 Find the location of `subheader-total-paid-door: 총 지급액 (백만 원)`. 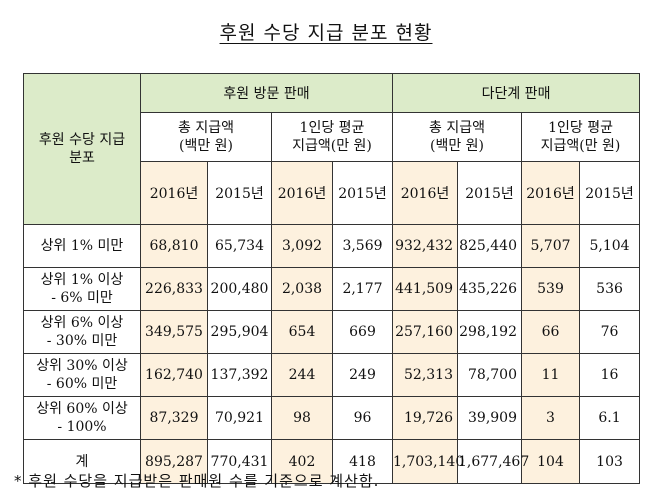

subheader-total-paid-door: 총 지급액 (백만 원) is located at coordinates (206, 137).